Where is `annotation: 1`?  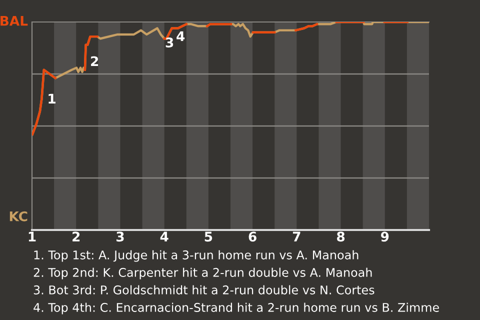 annotation: 1 is located at coordinates (52, 99).